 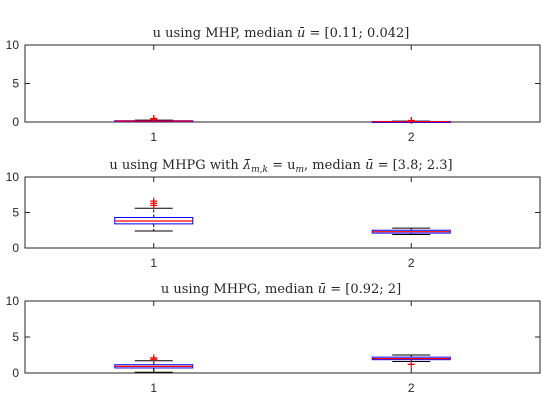 I want to click on subplot-1-title: u using MHP, median ū = [0.11; 0.042], so click(x=281, y=33).